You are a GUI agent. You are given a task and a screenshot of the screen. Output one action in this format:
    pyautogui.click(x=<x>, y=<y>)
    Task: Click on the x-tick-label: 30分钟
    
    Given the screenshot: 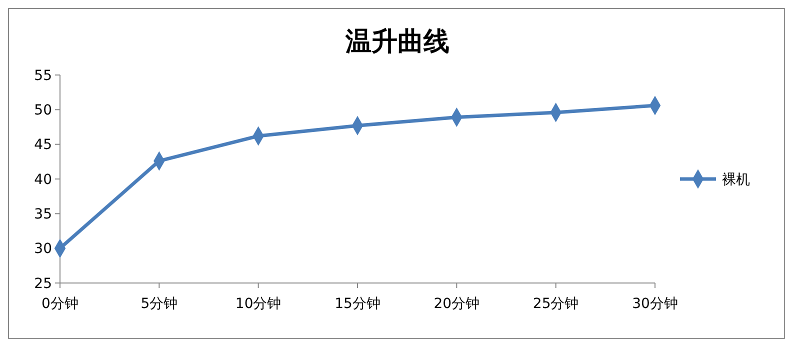 What is the action you would take?
    pyautogui.click(x=655, y=304)
    